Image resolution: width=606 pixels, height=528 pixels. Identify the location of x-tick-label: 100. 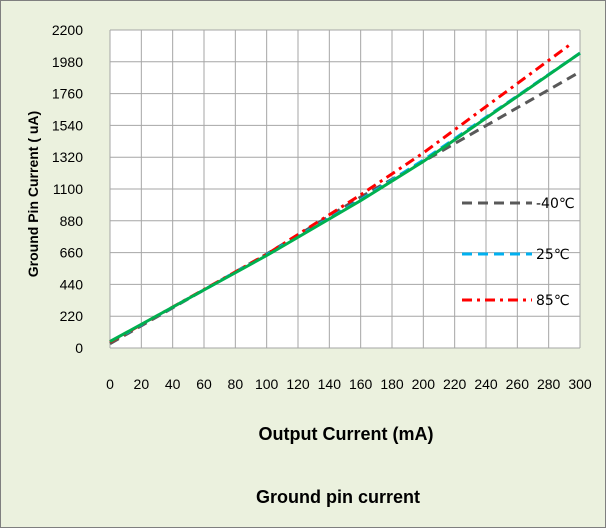
(267, 384).